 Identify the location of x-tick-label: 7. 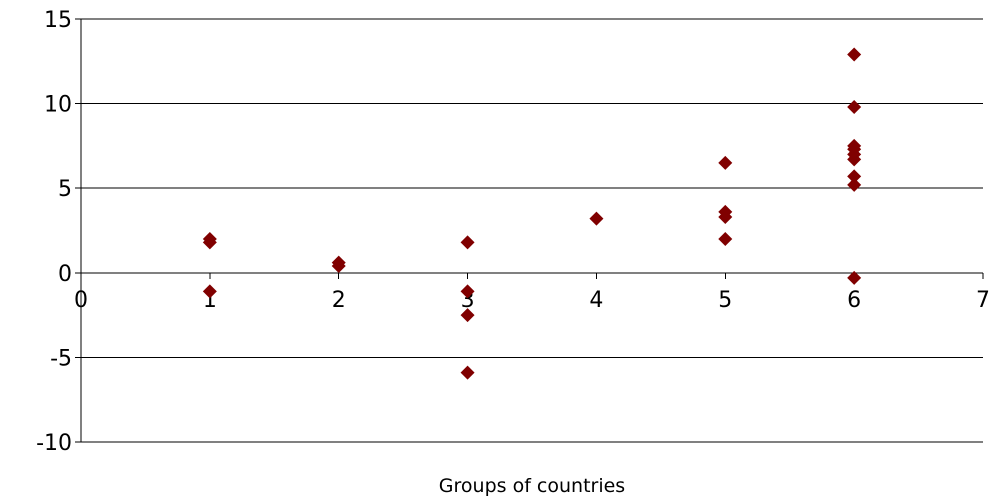
(982, 300).